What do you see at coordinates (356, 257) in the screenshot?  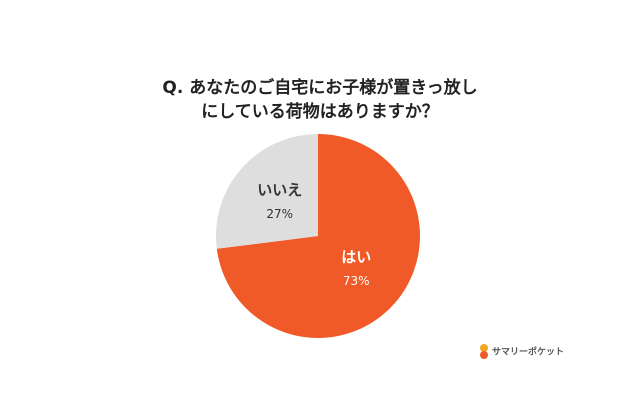 I see `slice-label: はい` at bounding box center [356, 257].